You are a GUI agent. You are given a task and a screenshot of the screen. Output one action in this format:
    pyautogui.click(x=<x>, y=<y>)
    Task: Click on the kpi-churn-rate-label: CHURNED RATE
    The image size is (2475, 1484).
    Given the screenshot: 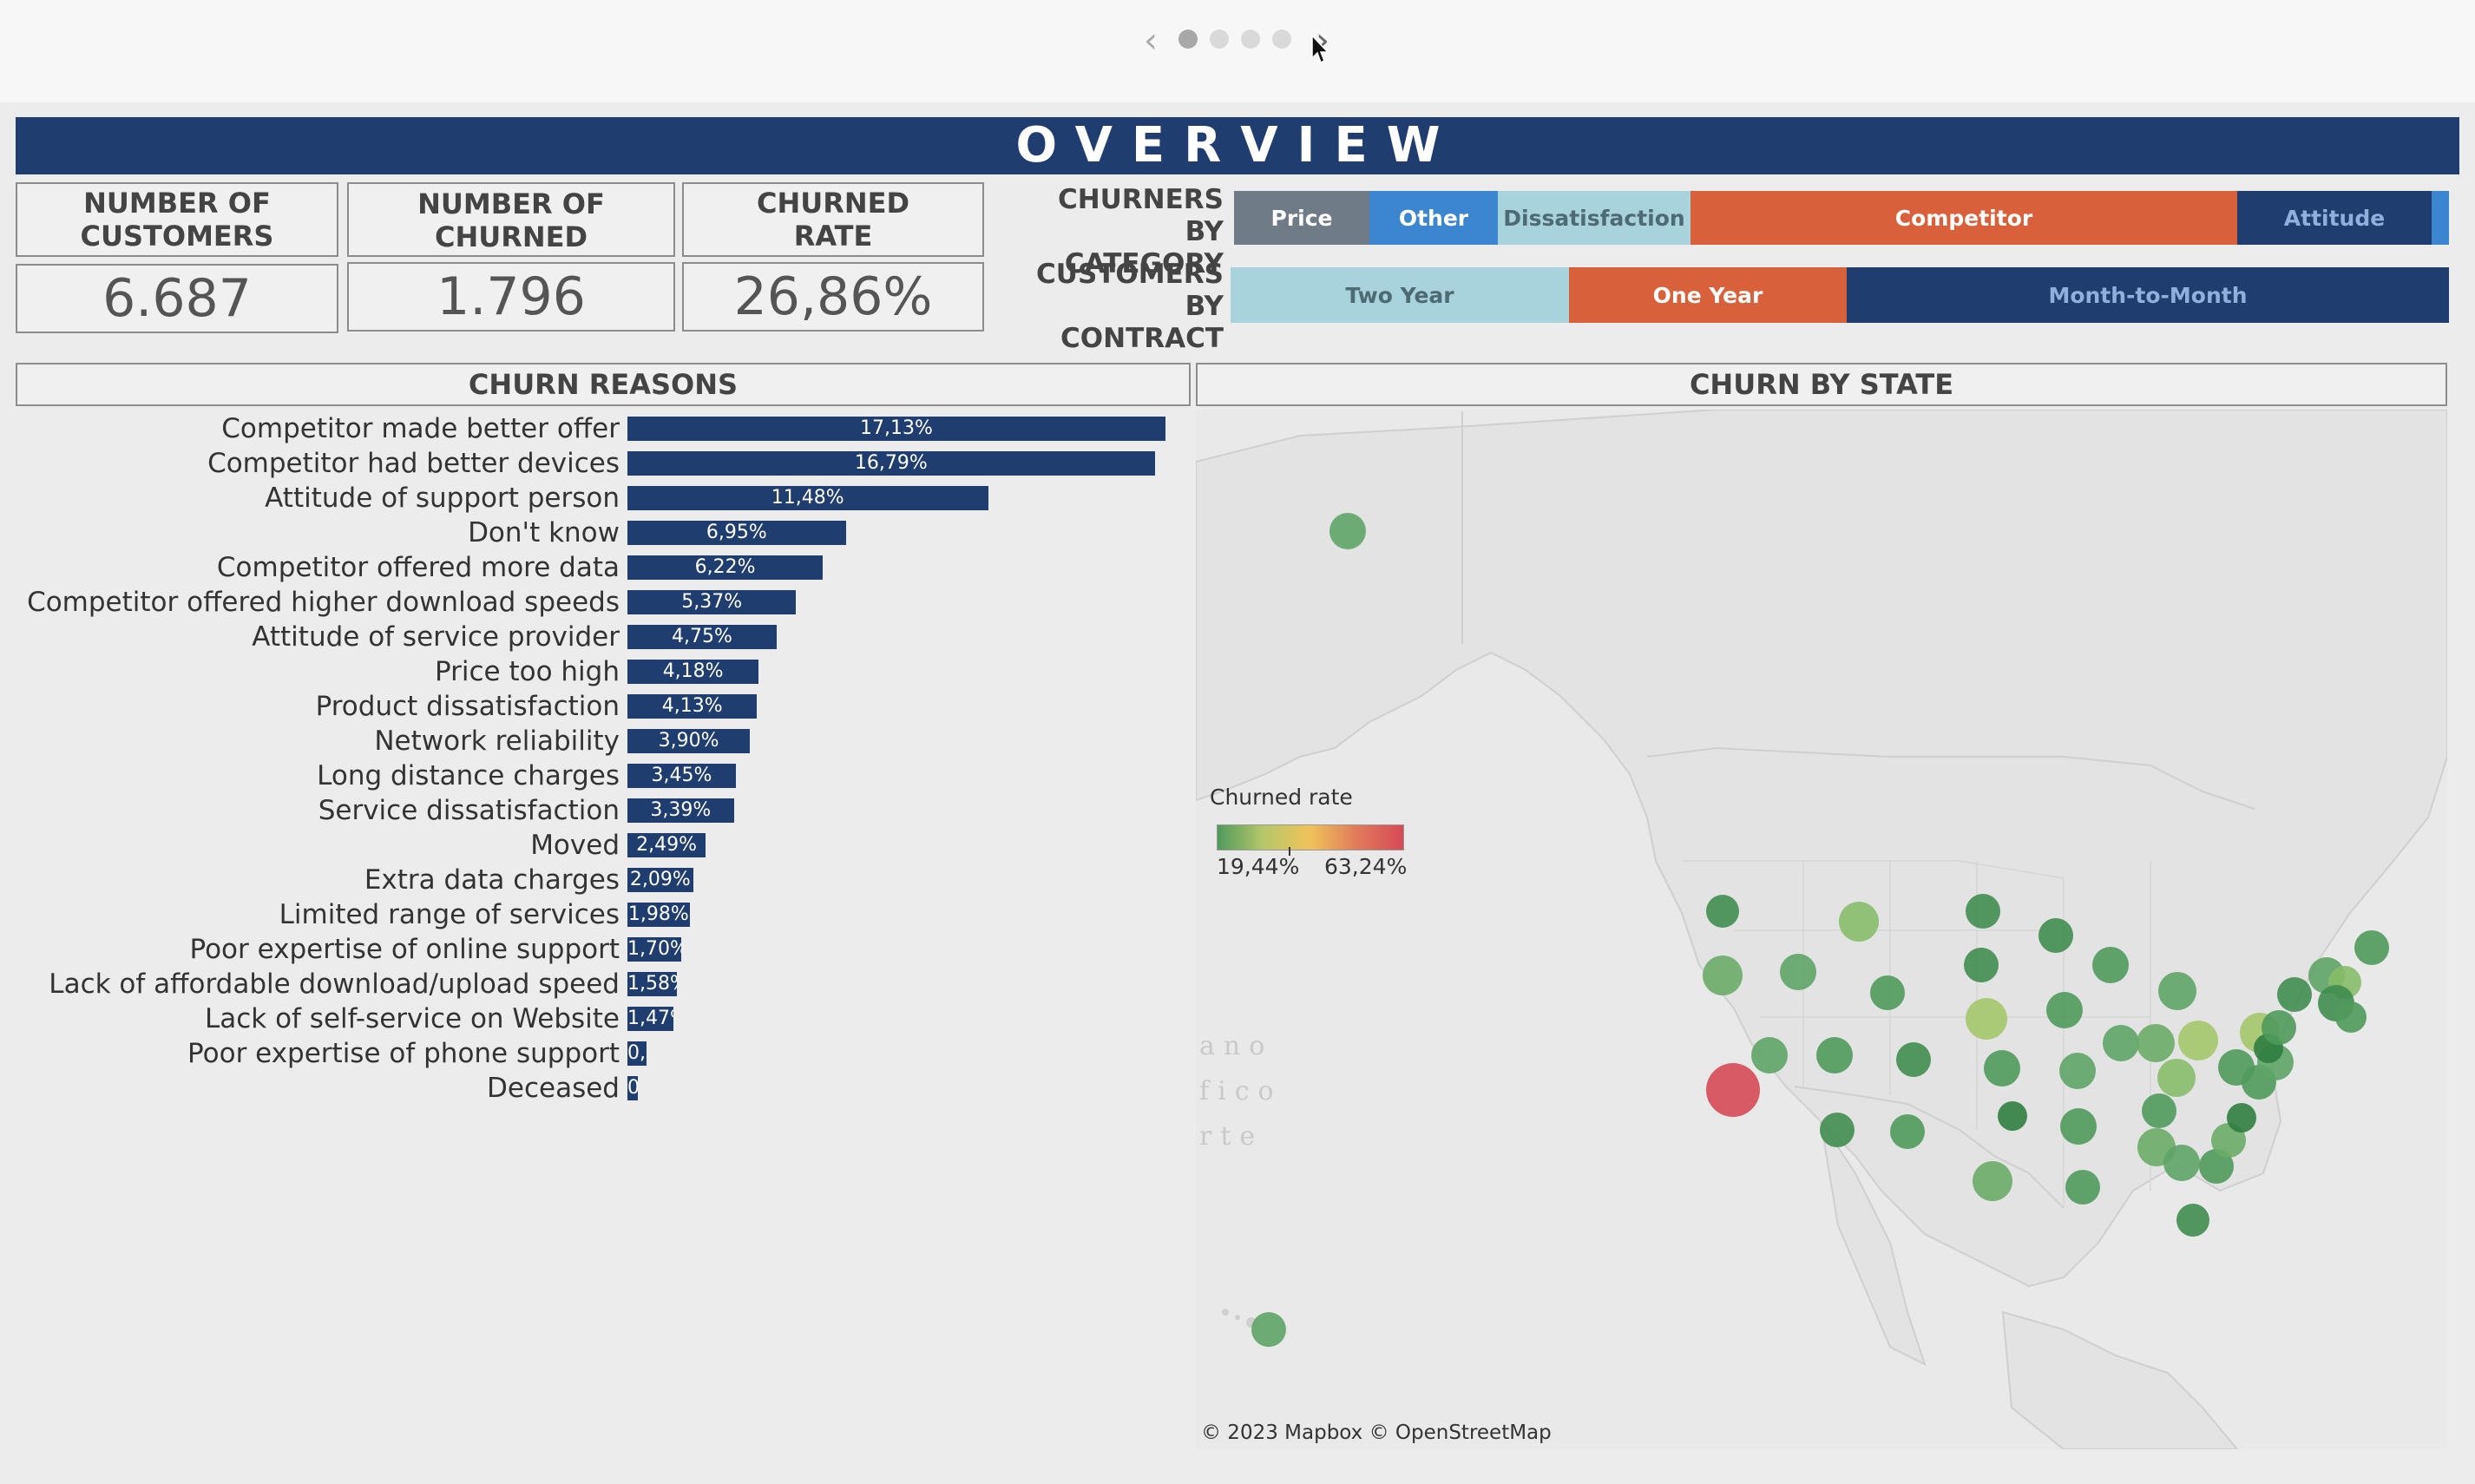 What is the action you would take?
    pyautogui.click(x=833, y=219)
    